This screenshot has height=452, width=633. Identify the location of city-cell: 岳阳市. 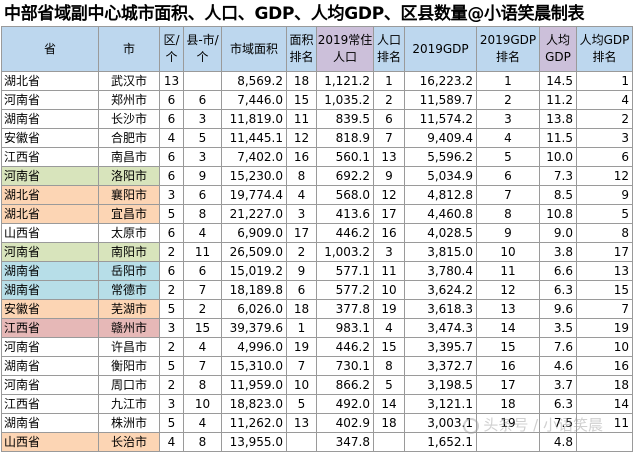
(129, 271).